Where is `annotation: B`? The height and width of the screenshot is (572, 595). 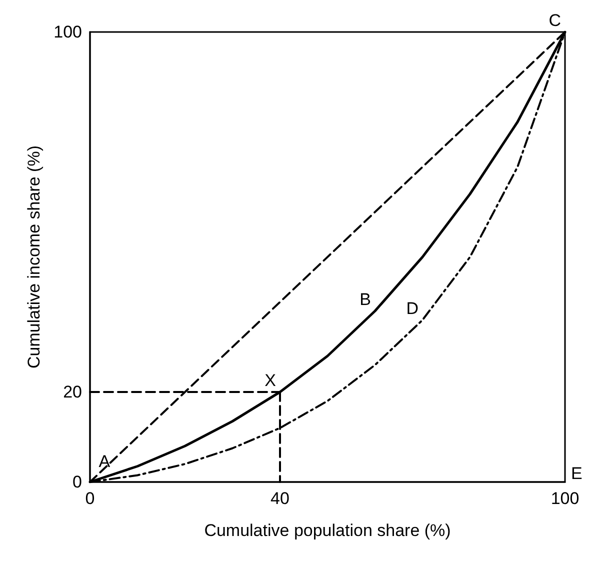
annotation: B is located at coordinates (365, 299).